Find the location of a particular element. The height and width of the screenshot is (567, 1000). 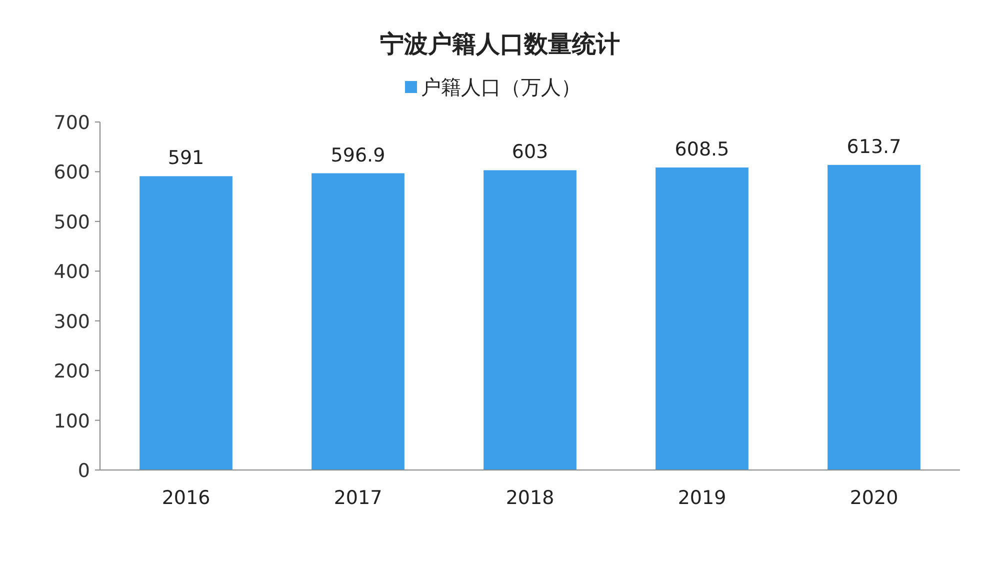

x-tick-label: 2017 is located at coordinates (358, 498).